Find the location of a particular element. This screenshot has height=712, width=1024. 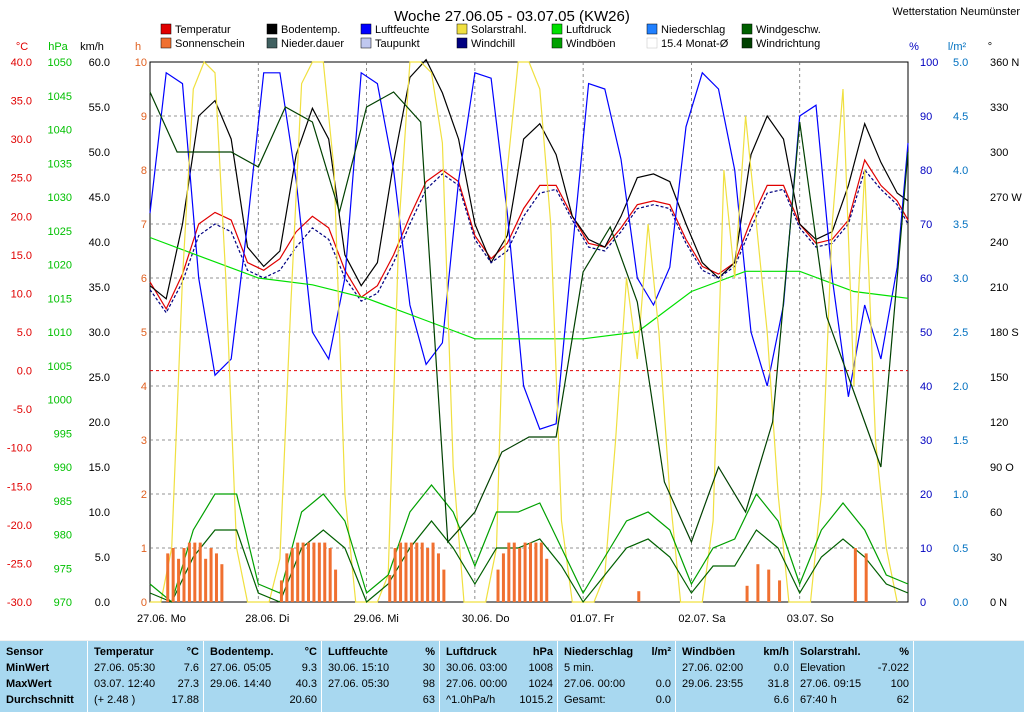

stat-label: 5 min. is located at coordinates (579, 668).